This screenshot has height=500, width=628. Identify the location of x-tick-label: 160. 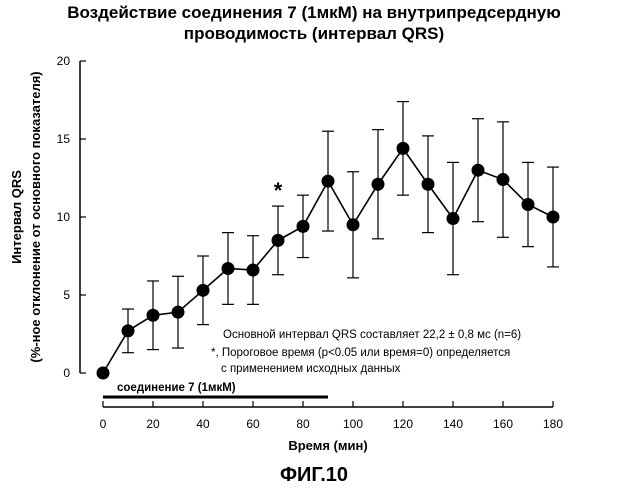
(503, 424).